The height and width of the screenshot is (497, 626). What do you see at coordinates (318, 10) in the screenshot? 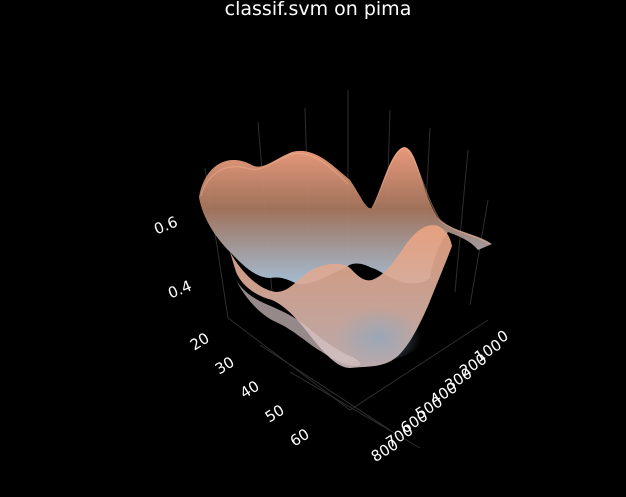
I see `chart-title: classif.svm on pima` at bounding box center [318, 10].